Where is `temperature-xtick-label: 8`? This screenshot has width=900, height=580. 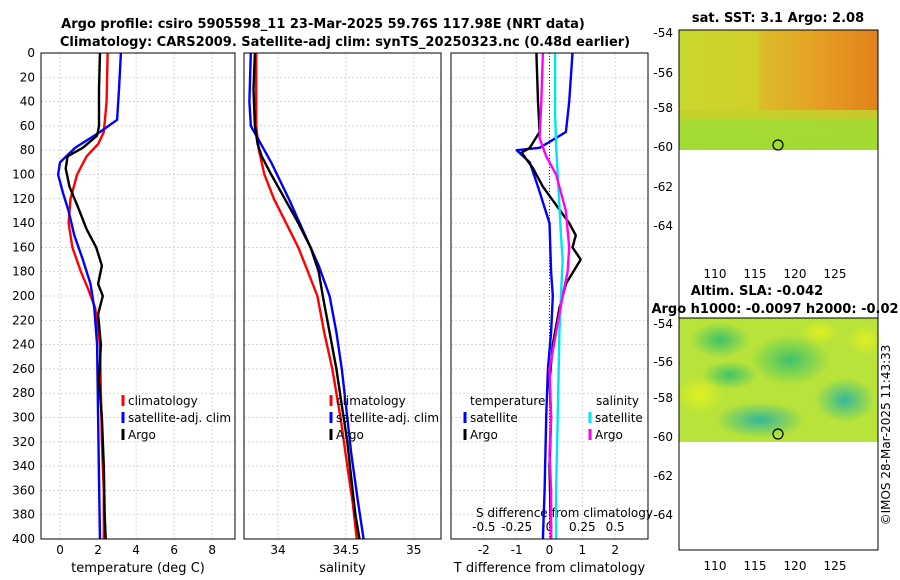 temperature-xtick-label: 8 is located at coordinates (212, 550).